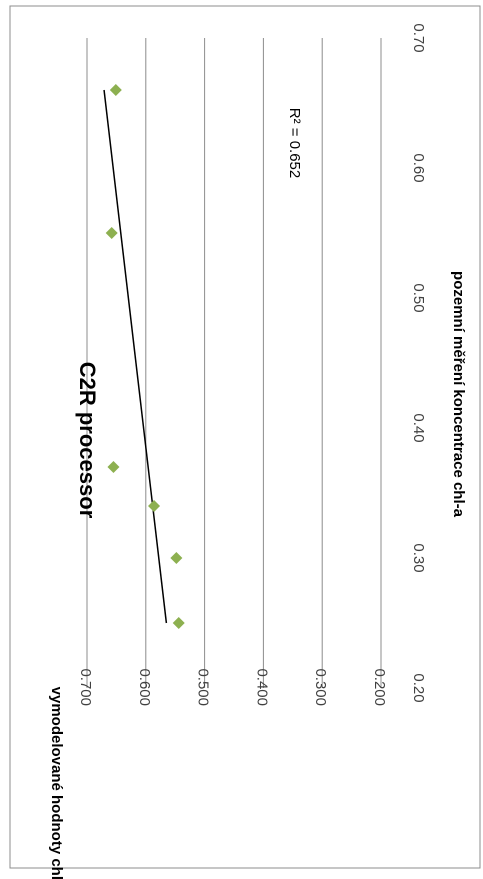 The width and height of the screenshot is (483, 879). What do you see at coordinates (203, 687) in the screenshot?
I see `y-tick-label: 0.500` at bounding box center [203, 687].